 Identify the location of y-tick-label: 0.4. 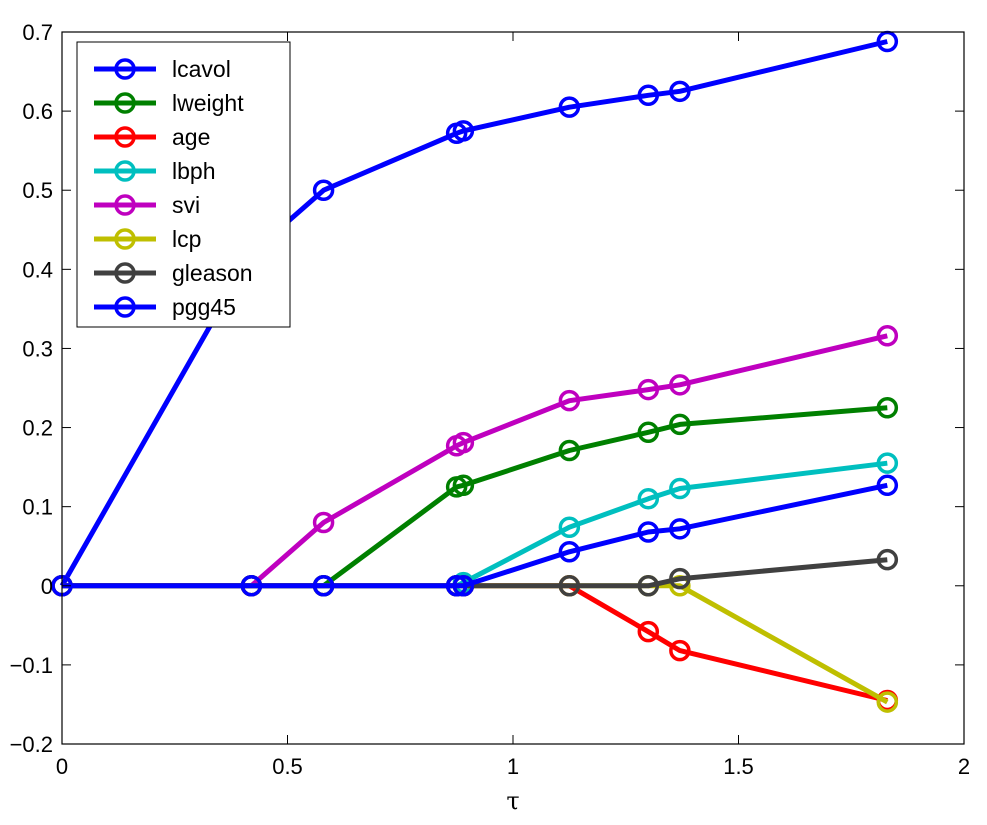
(37, 269).